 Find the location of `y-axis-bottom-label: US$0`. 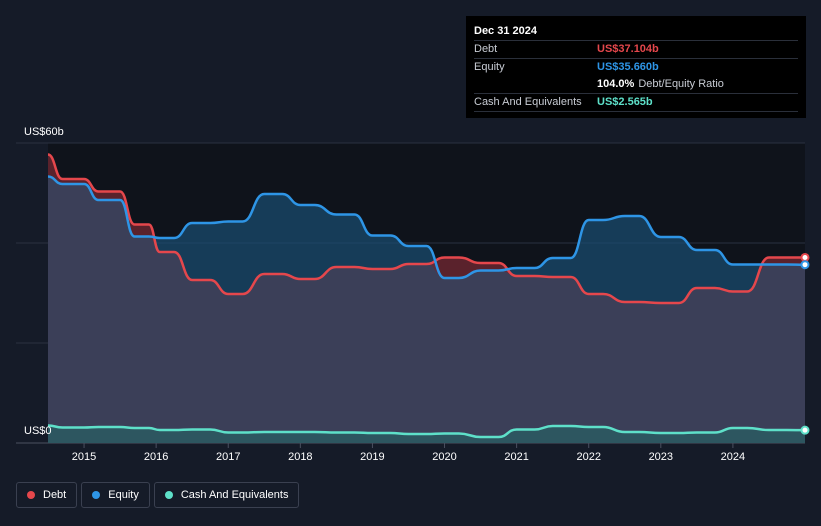

y-axis-bottom-label: US$0 is located at coordinates (38, 431).